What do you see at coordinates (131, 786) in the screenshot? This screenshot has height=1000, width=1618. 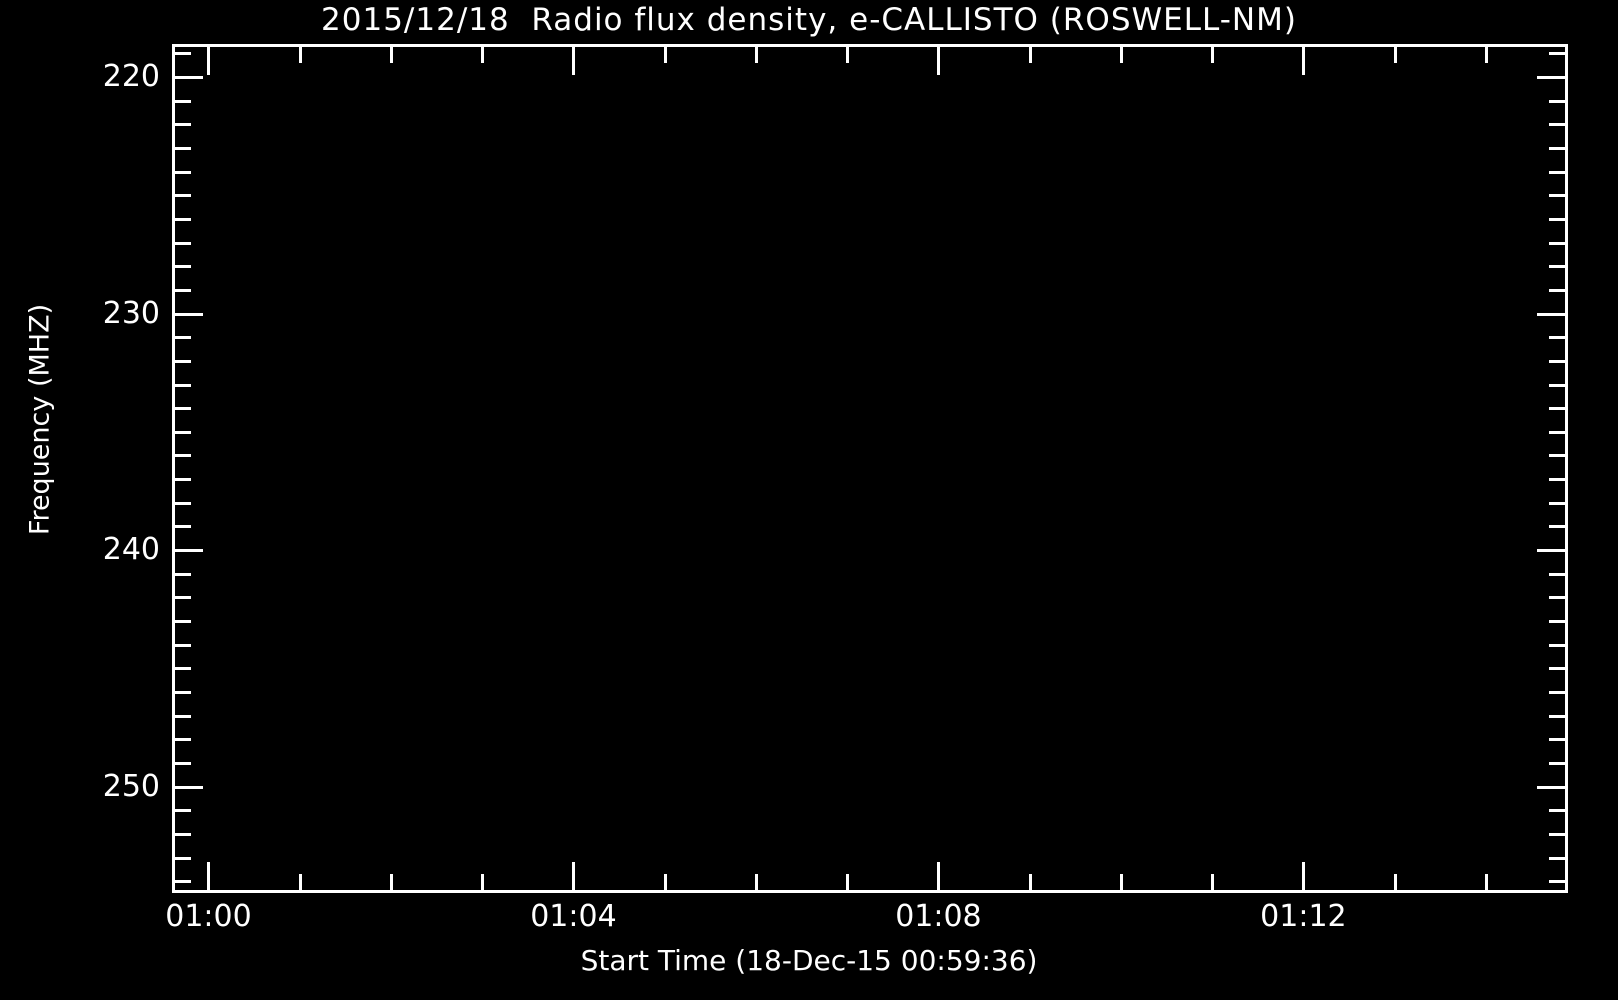 I see `y-tick-label: 250` at bounding box center [131, 786].